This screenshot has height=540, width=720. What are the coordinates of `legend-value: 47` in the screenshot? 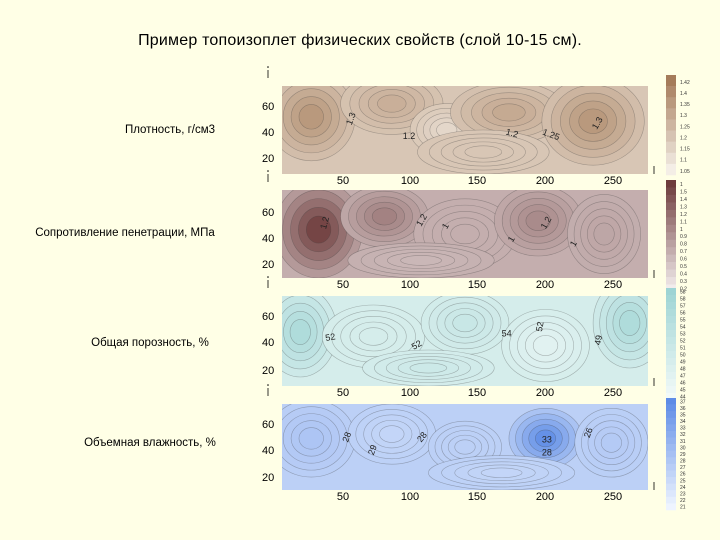 It's located at (683, 377).